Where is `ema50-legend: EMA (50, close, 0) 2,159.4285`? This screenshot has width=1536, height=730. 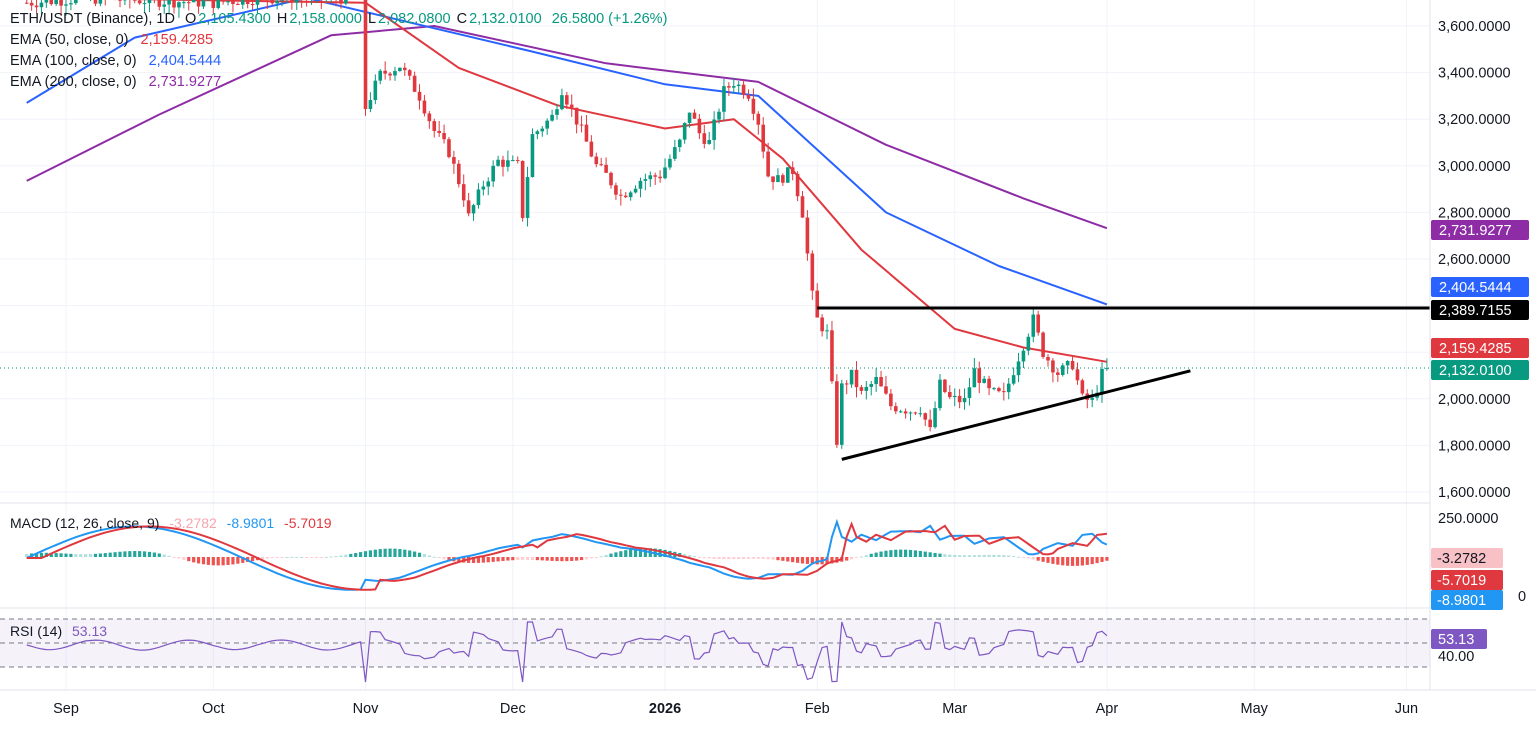 ema50-legend: EMA (50, close, 0) 2,159.4285 is located at coordinates (112, 40).